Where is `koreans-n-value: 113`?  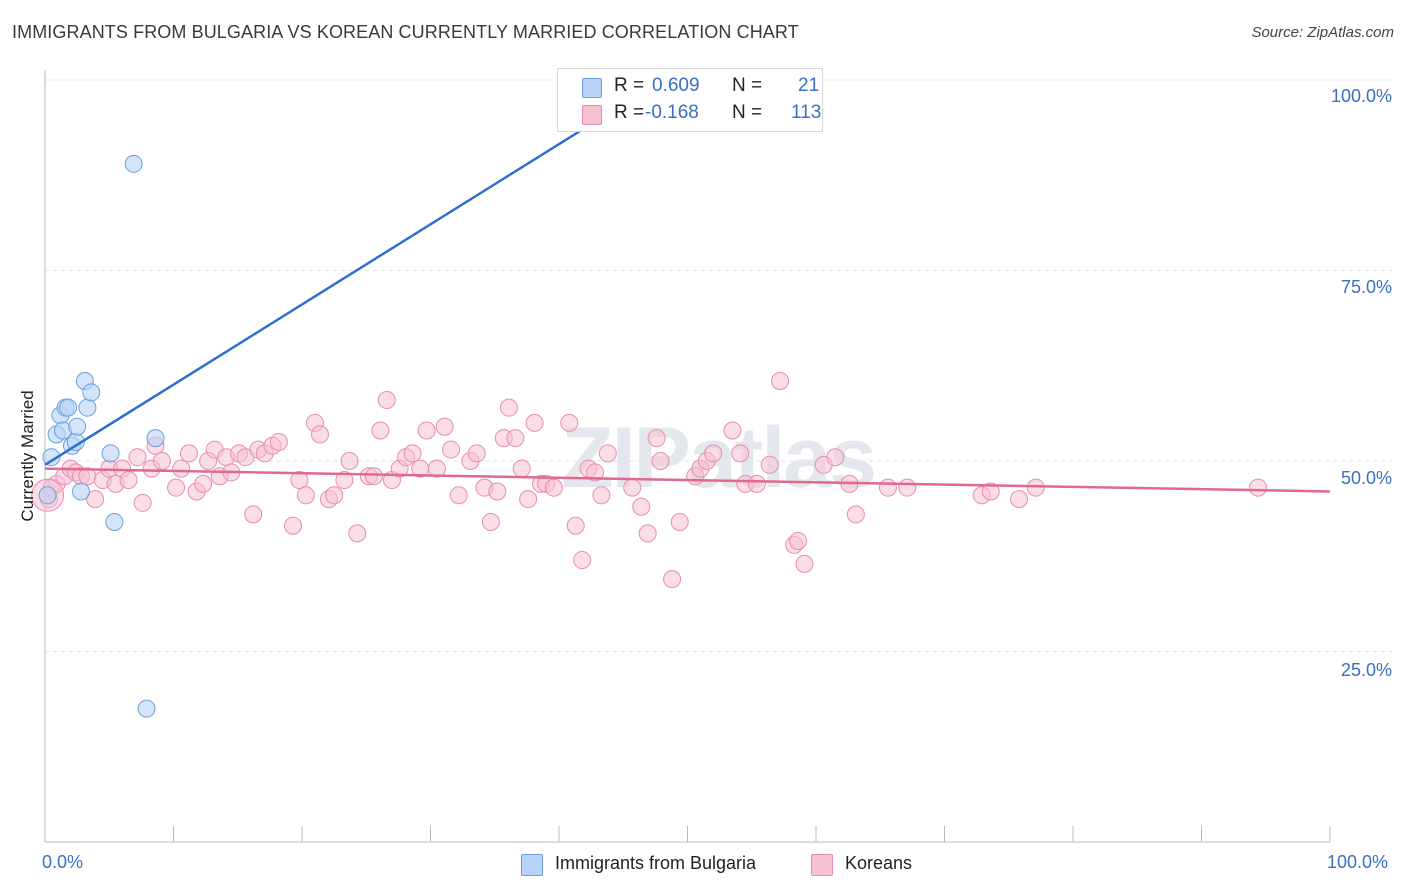 koreans-n-value: 113 is located at coordinates (806, 112).